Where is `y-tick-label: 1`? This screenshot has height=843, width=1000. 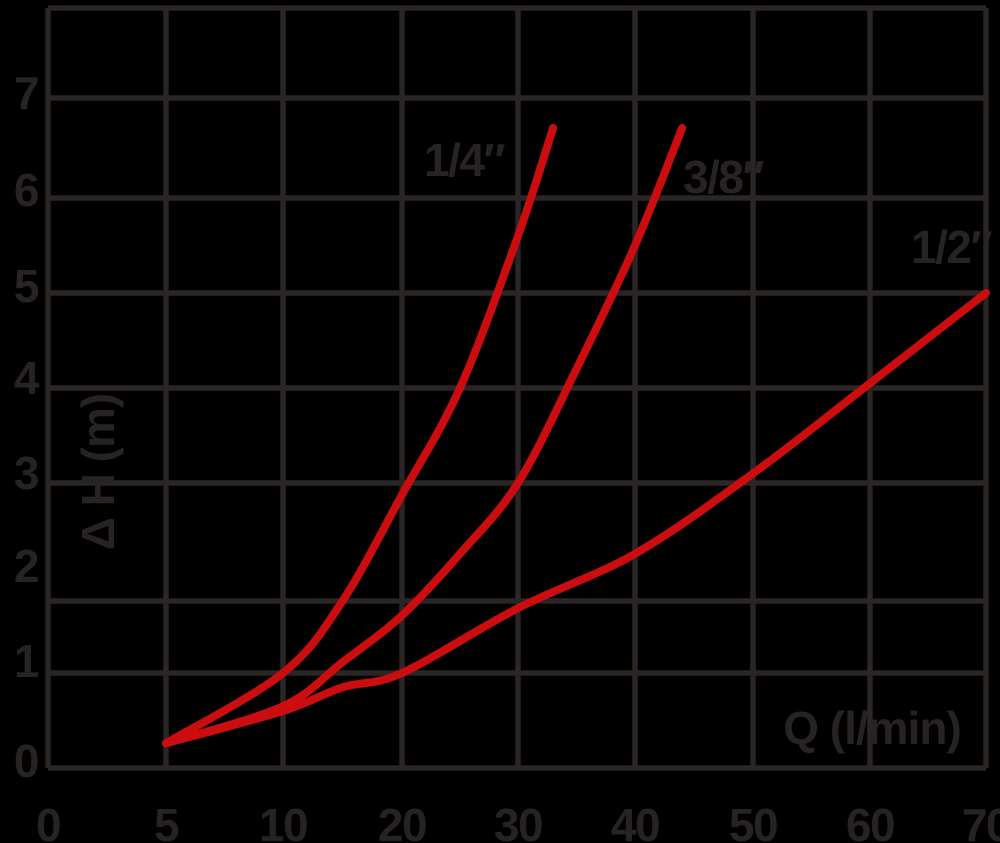
y-tick-label: 1 is located at coordinates (26, 661).